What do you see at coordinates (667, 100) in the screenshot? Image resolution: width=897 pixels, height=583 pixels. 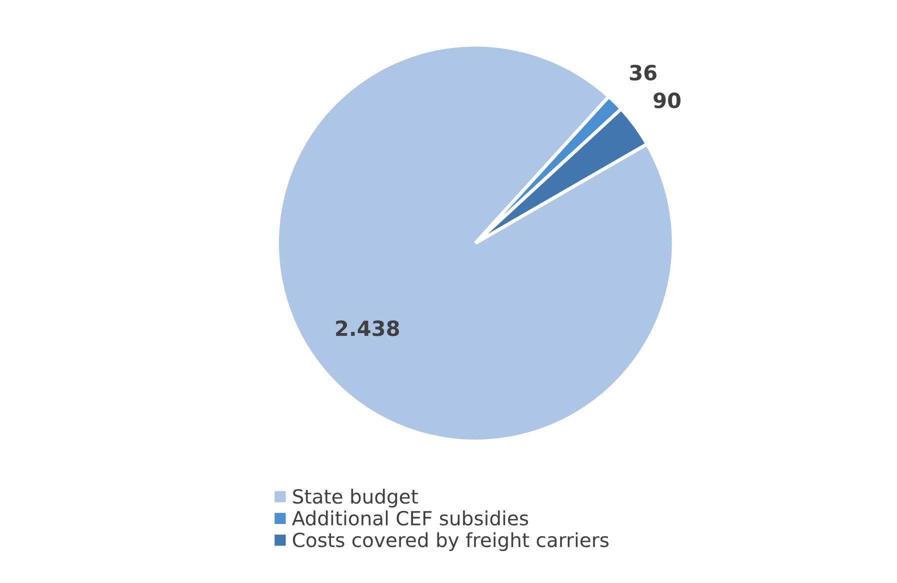 I see `data-label: 90` at bounding box center [667, 100].